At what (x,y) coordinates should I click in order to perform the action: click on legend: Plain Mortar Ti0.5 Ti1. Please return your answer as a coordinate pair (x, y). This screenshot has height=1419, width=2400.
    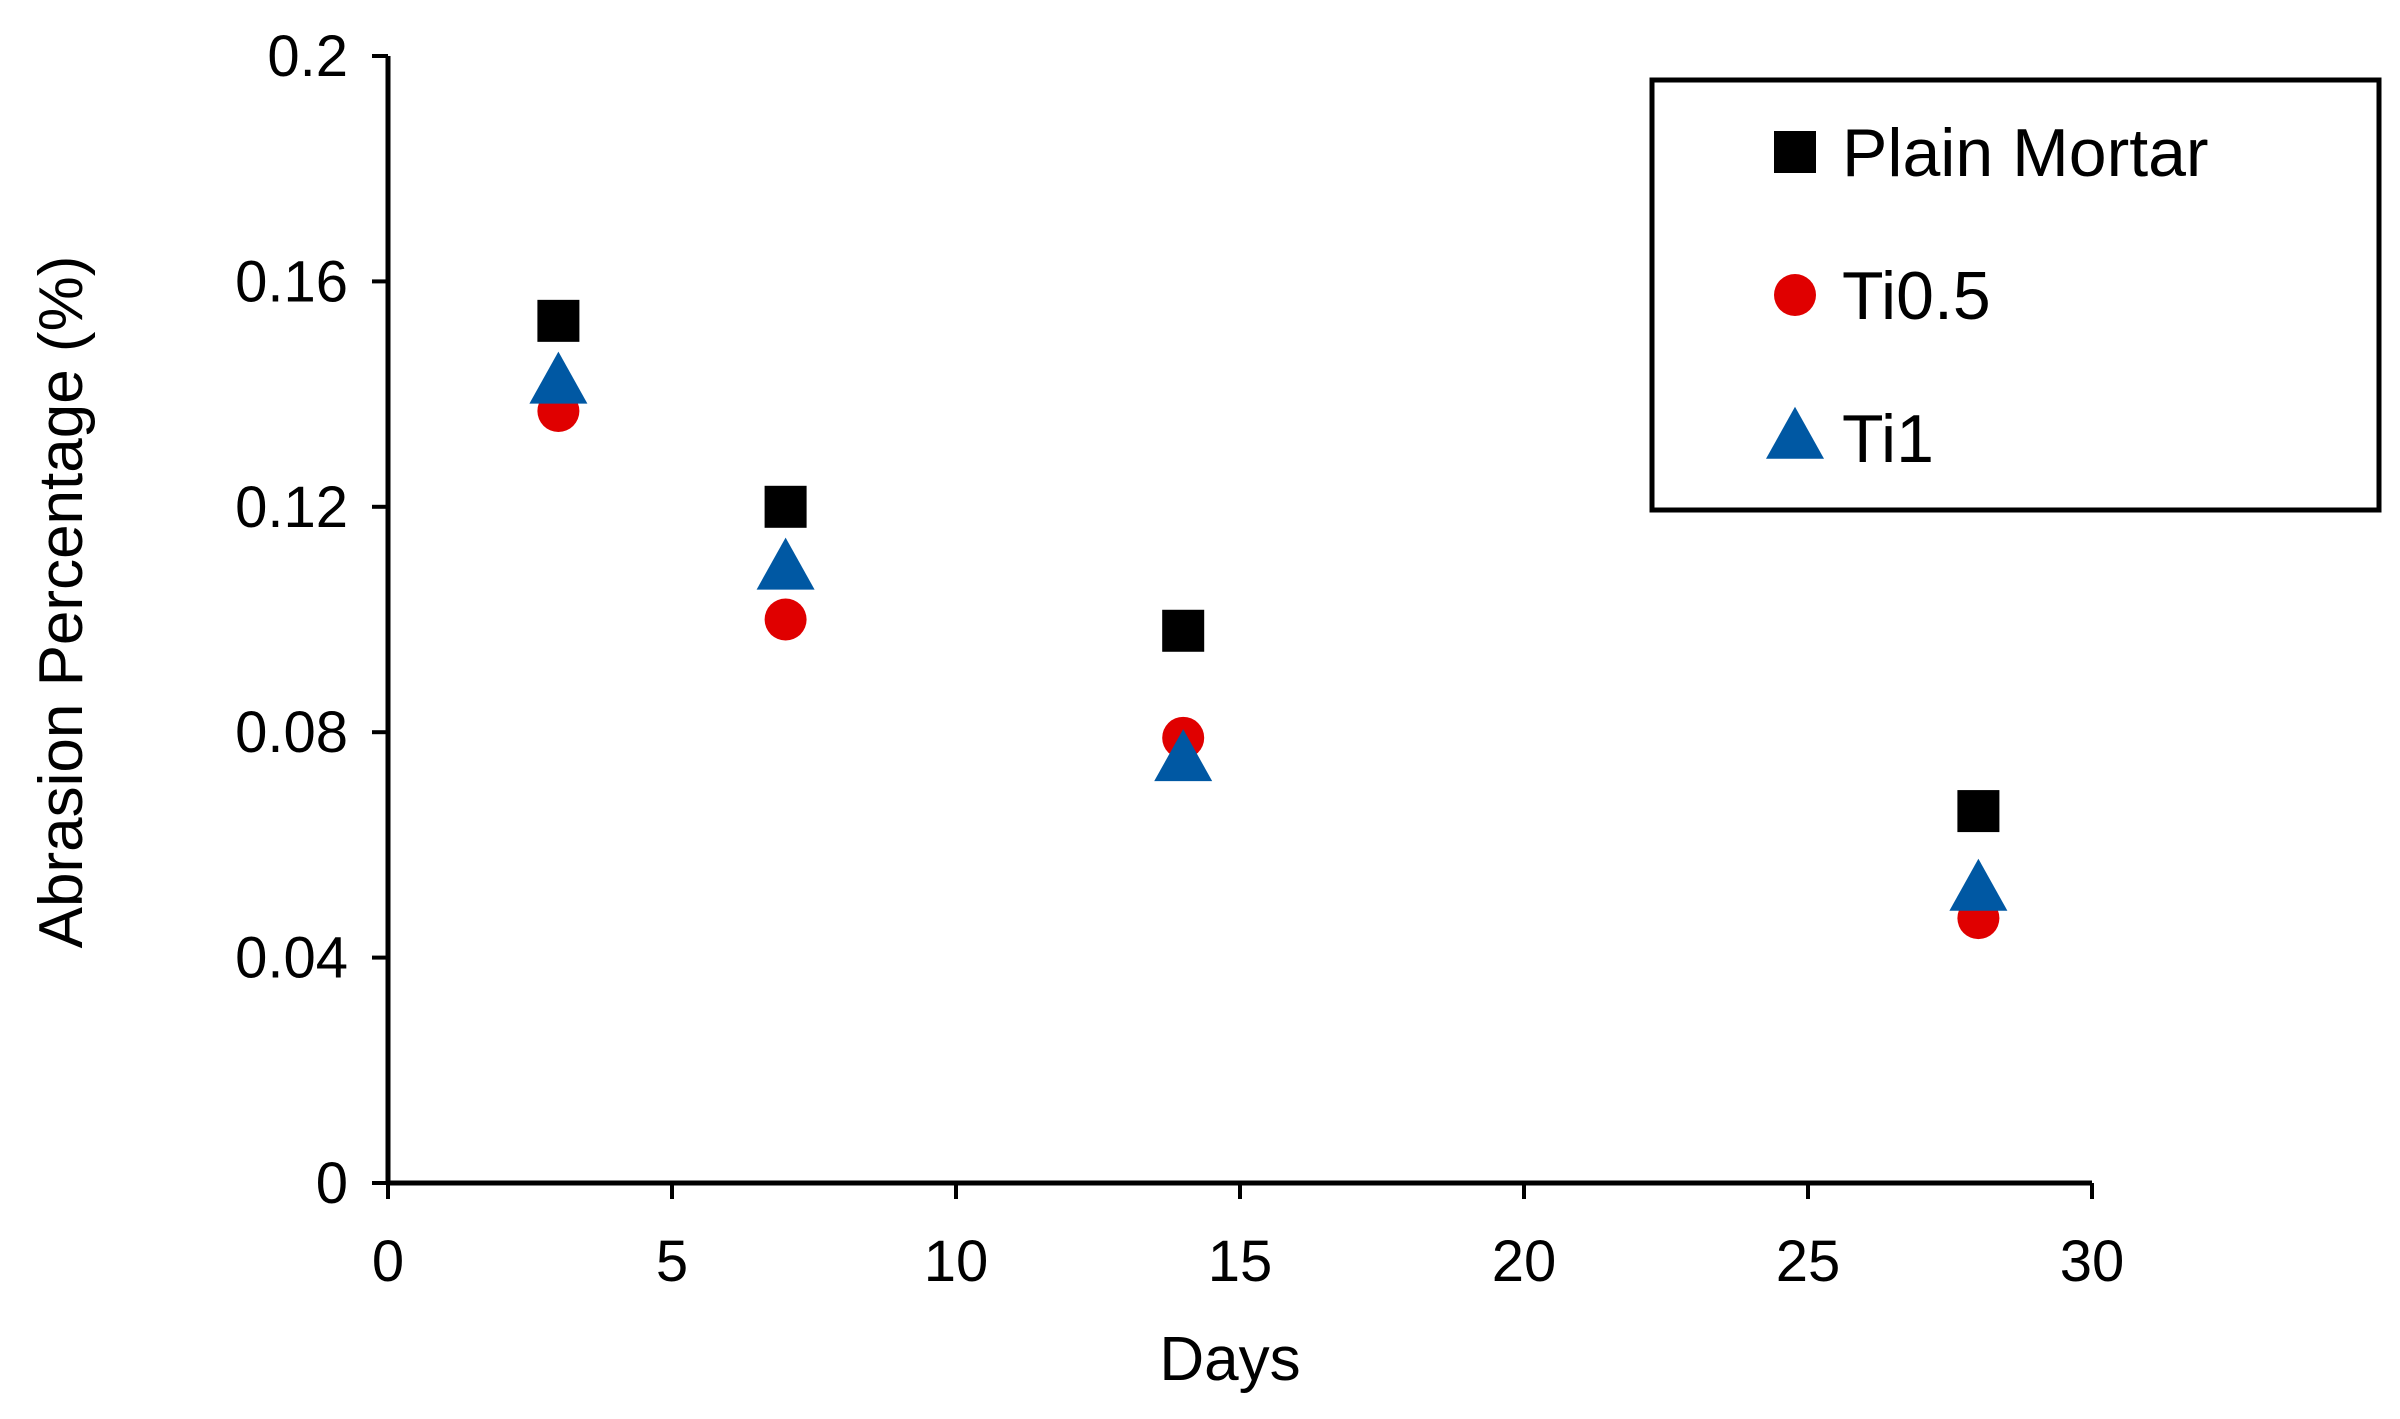
    Looking at the image, I should click on (2015, 295).